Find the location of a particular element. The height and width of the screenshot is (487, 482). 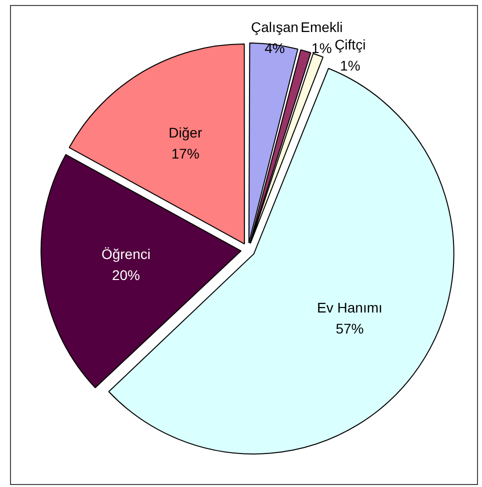

data-label: 17% is located at coordinates (185, 153).